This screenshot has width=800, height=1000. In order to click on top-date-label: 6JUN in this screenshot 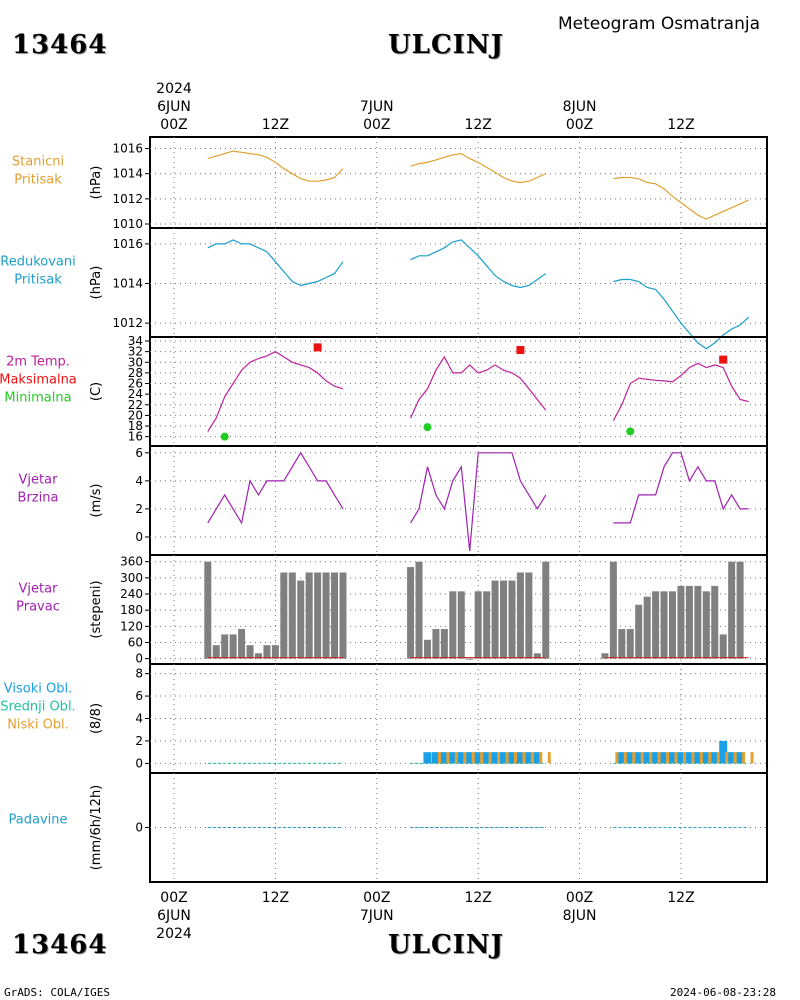, I will do `click(174, 107)`.